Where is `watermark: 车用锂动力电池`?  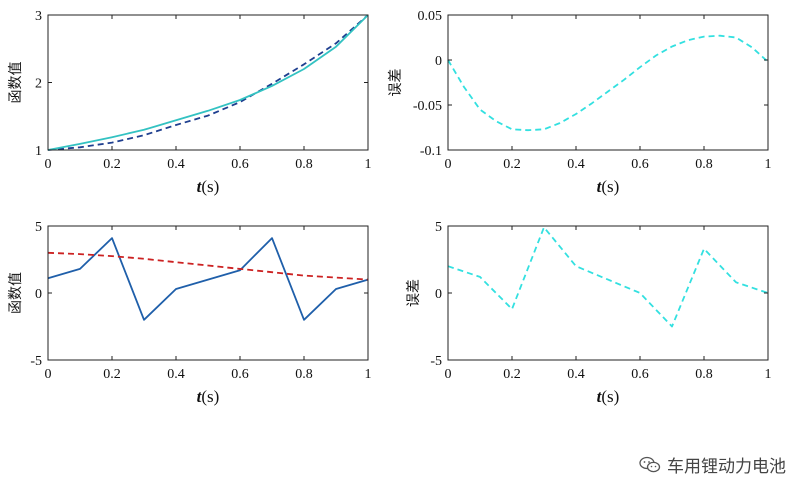 watermark: 车用锂动力电池 is located at coordinates (712, 464).